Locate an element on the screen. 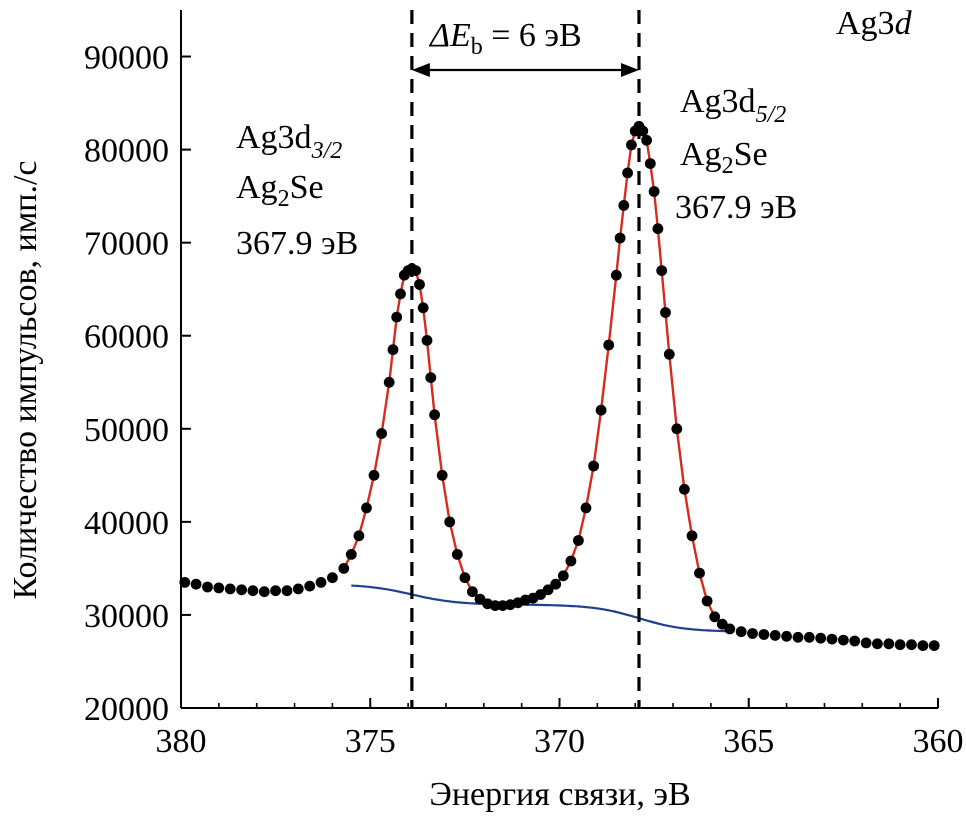 The image size is (966, 817). x-tick-label: 375 is located at coordinates (370, 741).